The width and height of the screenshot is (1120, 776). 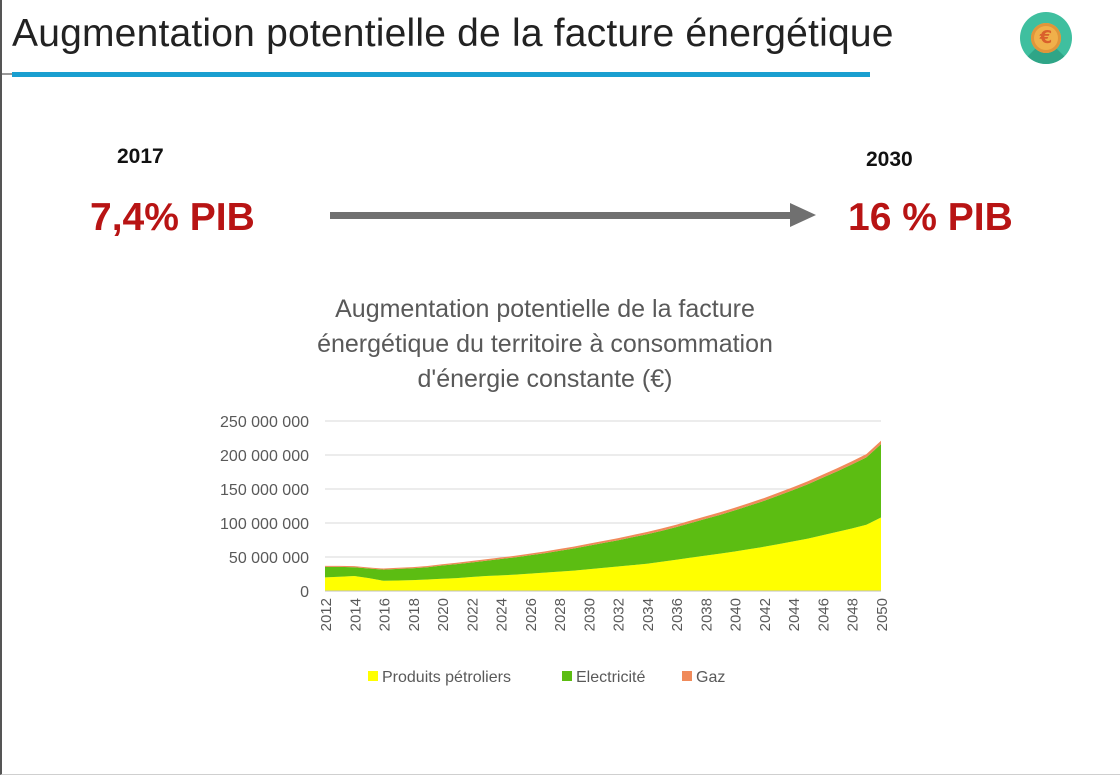 What do you see at coordinates (385, 614) in the screenshot?
I see `x-tick-label: 2016` at bounding box center [385, 614].